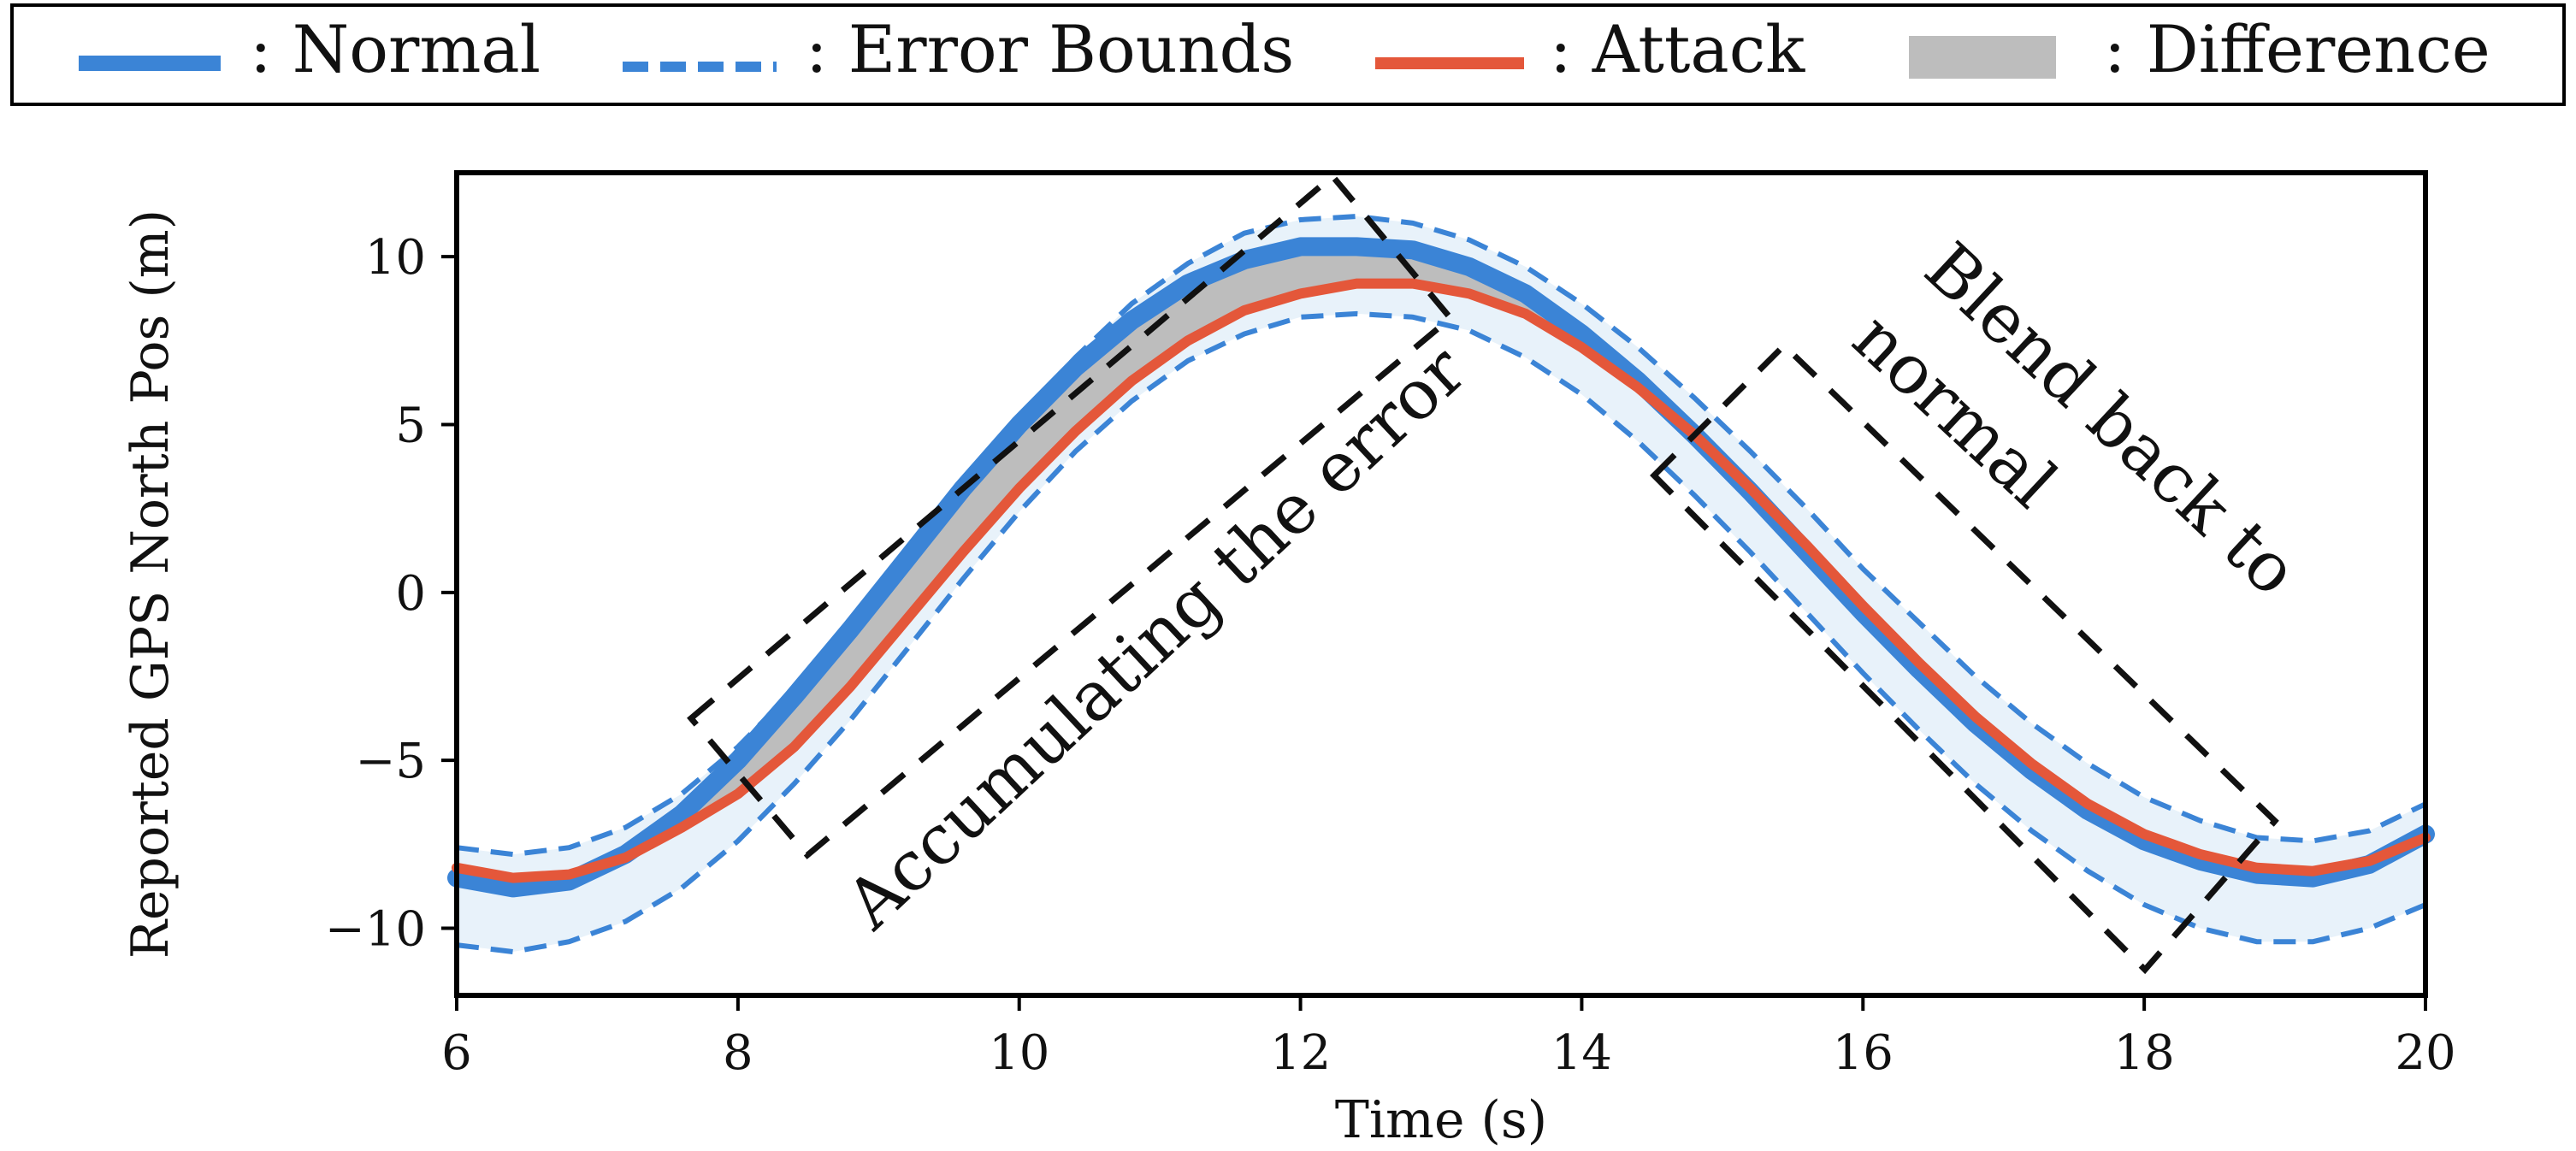 The image size is (2576, 1151). I want to click on x-tick-label: 8, so click(738, 1053).